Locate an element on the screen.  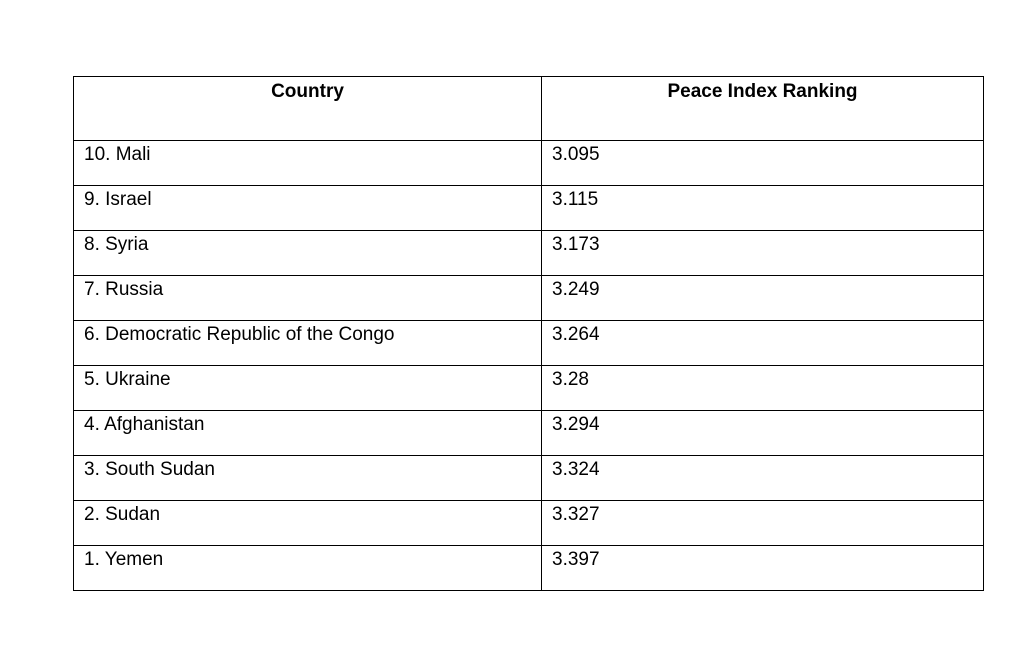
country-cell: 10. Mali is located at coordinates (307, 163).